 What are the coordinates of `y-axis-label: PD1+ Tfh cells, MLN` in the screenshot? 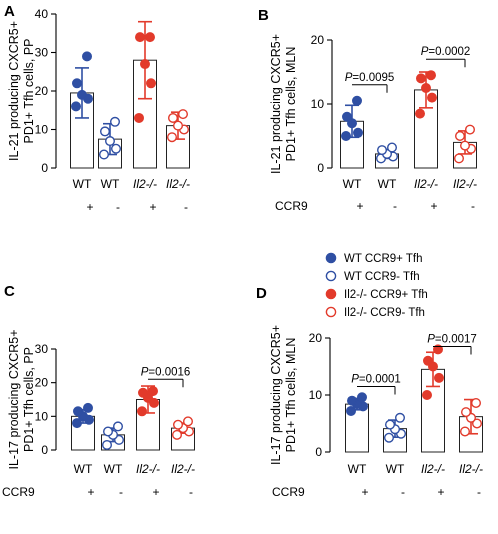 It's located at (291, 395).